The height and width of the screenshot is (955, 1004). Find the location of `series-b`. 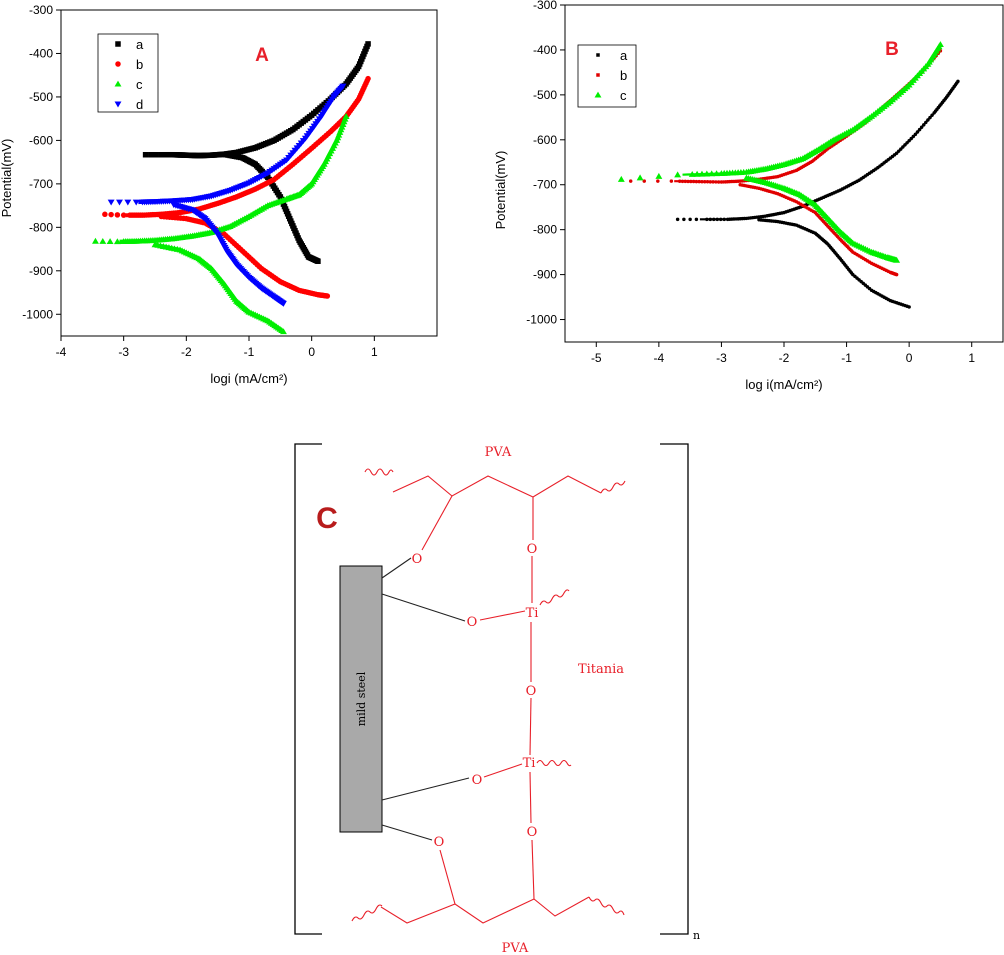

series-b is located at coordinates (236, 187).